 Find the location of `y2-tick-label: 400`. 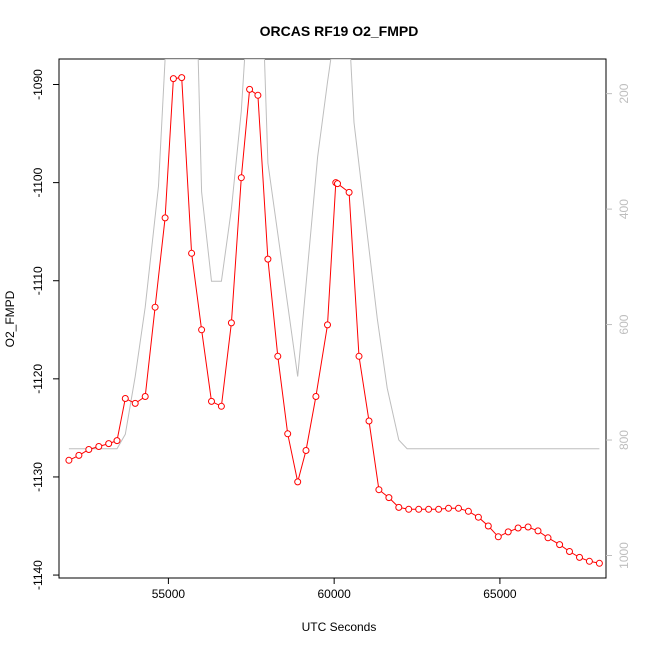

y2-tick-label: 400 is located at coordinates (624, 209).